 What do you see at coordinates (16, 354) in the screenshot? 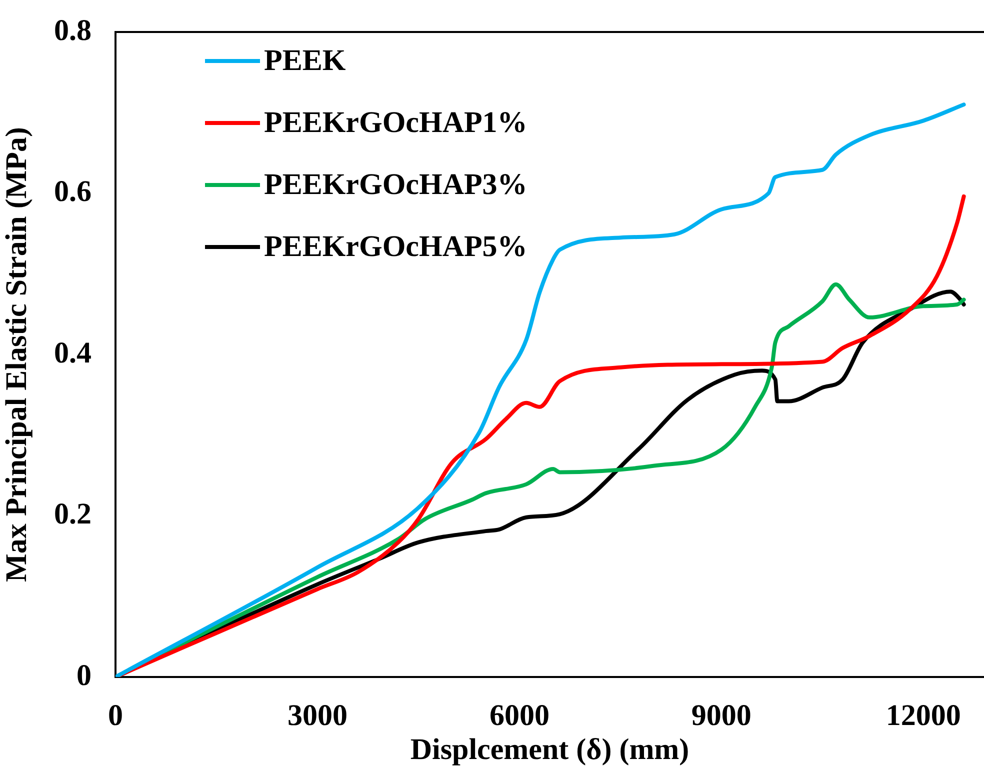
I see `y-axis-title: Max Principal Elastic Strain (MPa)` at bounding box center [16, 354].